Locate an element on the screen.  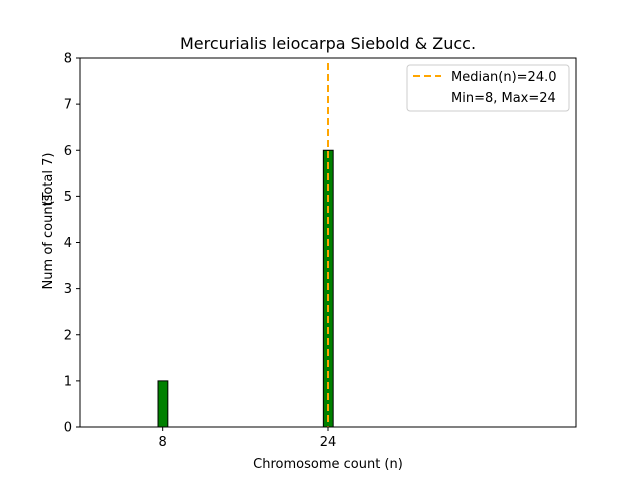
y-tick-label: 0 is located at coordinates (68, 428).